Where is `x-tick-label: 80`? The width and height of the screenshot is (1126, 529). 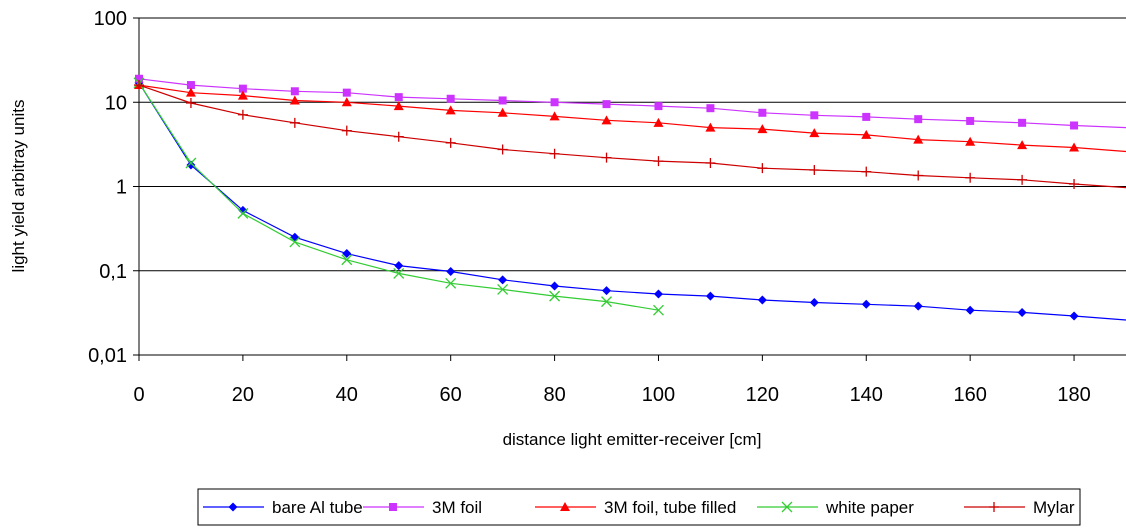 x-tick-label: 80 is located at coordinates (554, 395).